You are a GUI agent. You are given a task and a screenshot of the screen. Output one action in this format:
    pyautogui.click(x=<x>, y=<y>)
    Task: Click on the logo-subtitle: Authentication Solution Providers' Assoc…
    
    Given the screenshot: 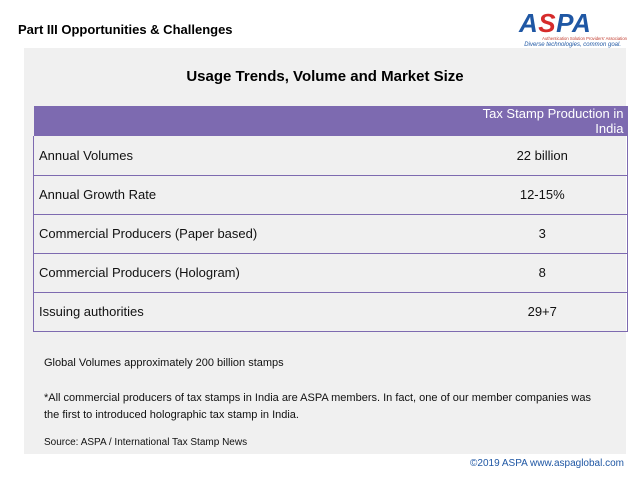 What is the action you would take?
    pyautogui.click(x=584, y=38)
    